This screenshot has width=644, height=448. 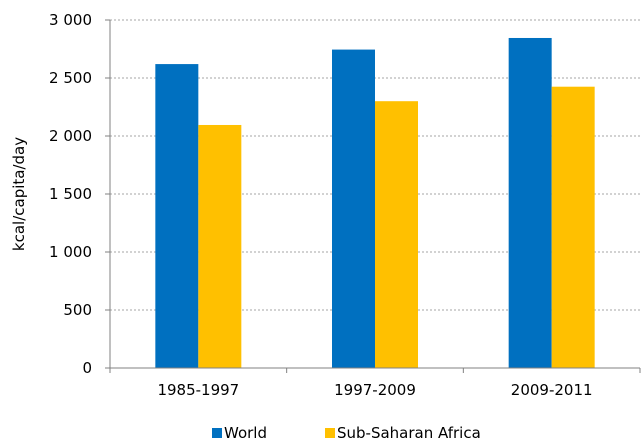 I want to click on x-tick-labels: 1985-1997 1997-2009 2009-2011, so click(x=399, y=383).